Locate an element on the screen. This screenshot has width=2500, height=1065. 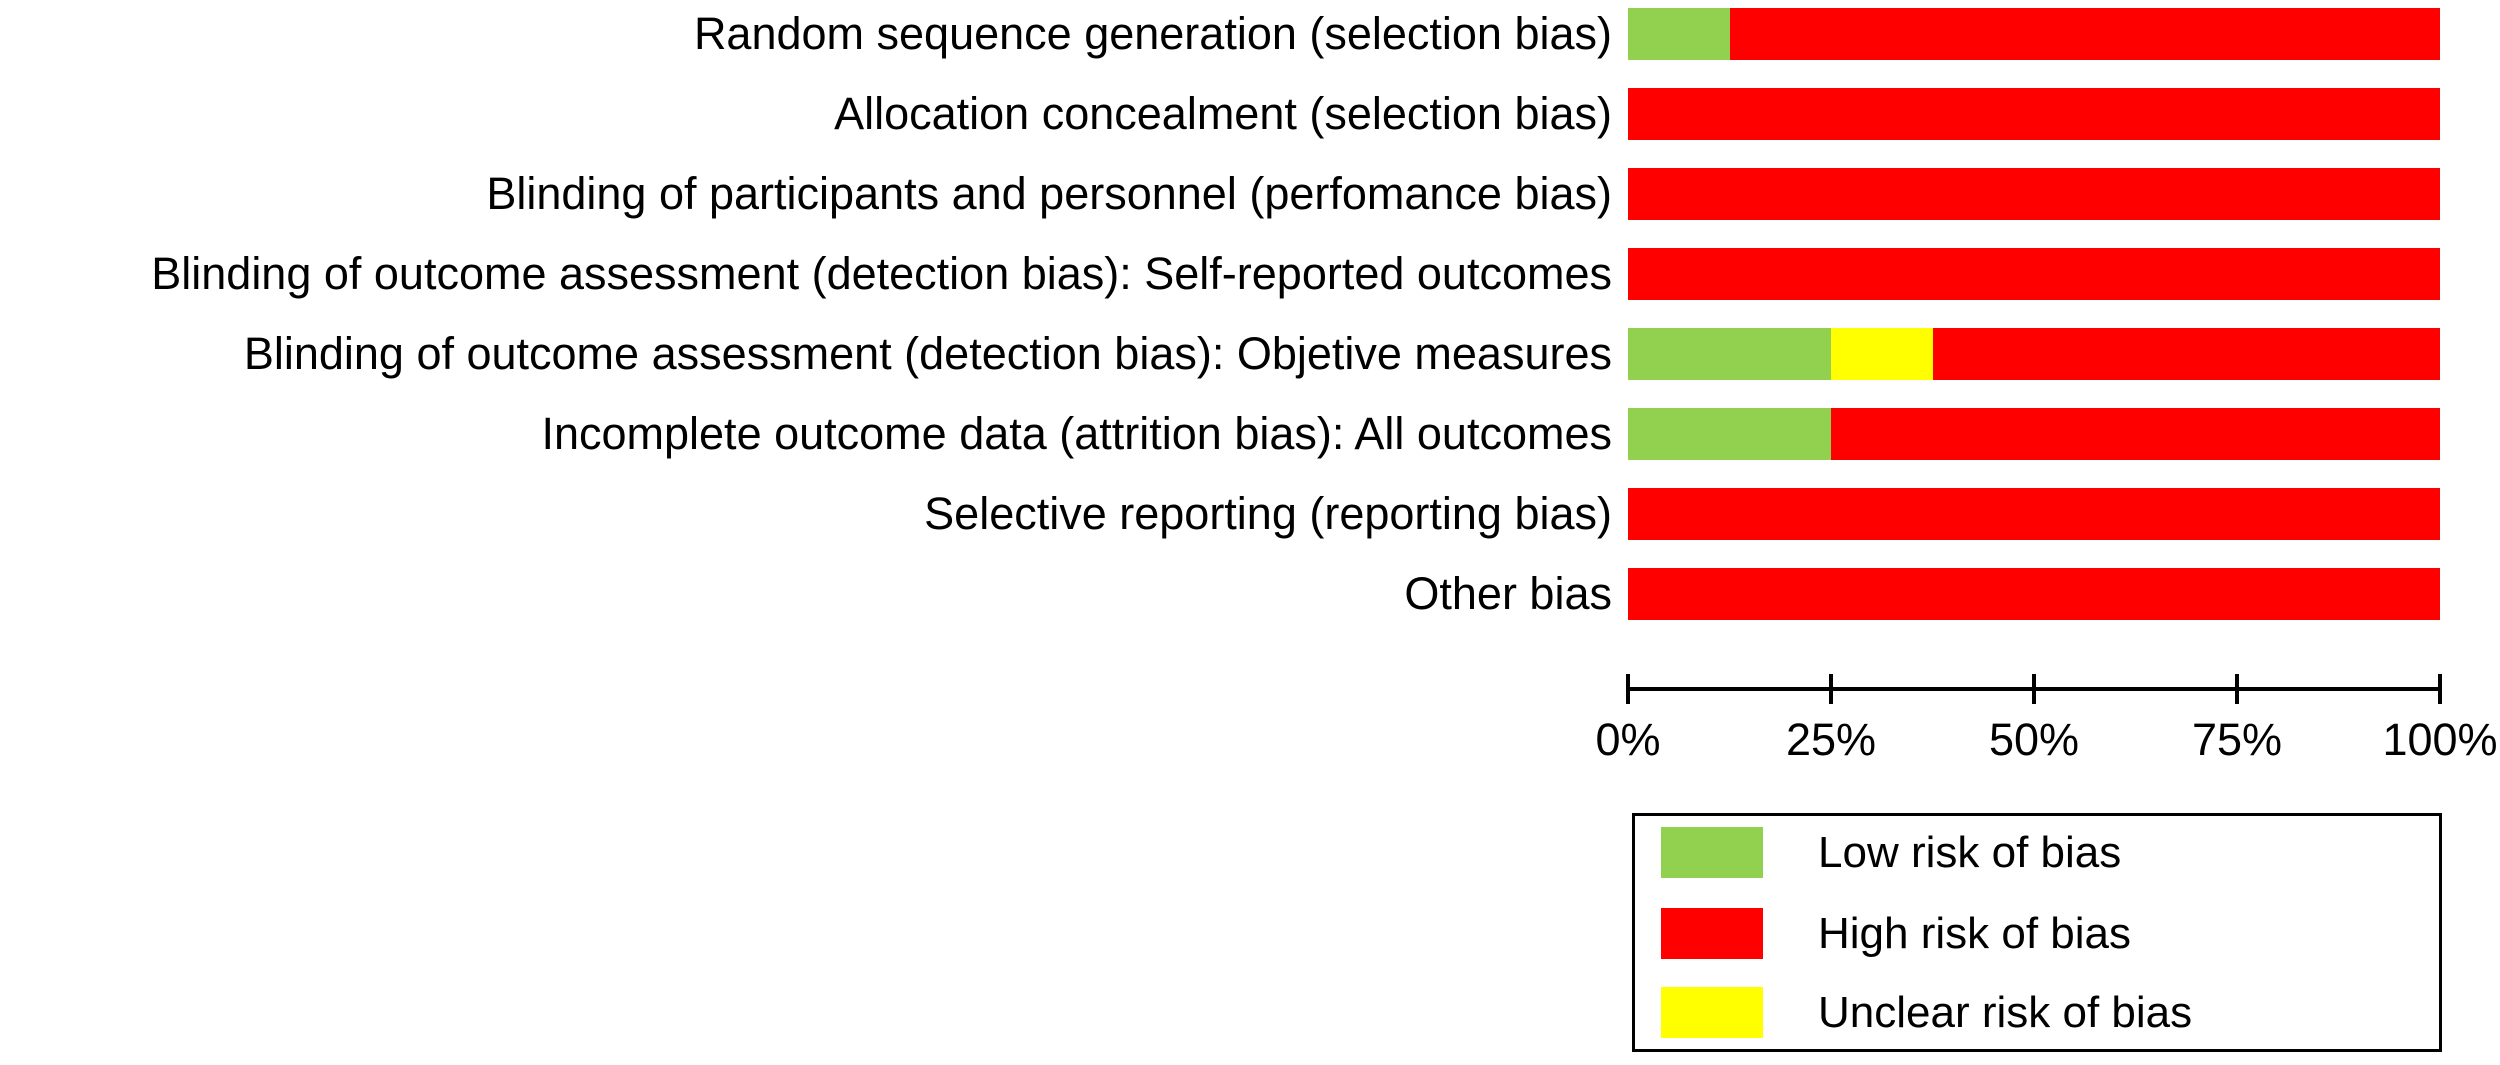
legend-swatch-high-risk is located at coordinates (1712, 933).